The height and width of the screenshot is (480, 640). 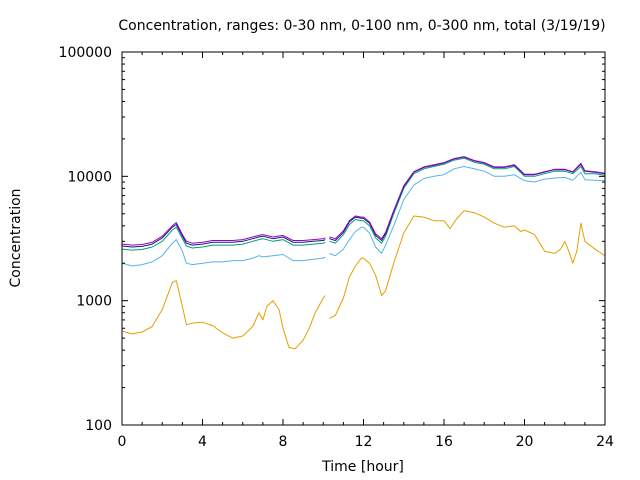 I want to click on x-tick-label: 8, so click(x=283, y=442).